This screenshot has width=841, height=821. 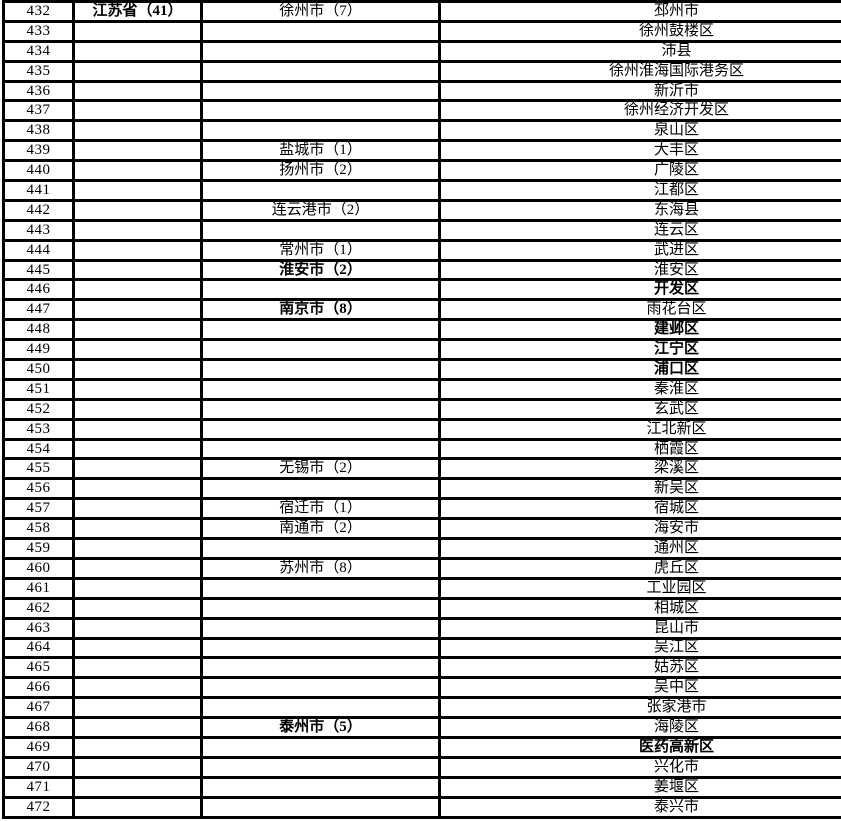 I want to click on cell-text: 442, so click(x=38, y=209).